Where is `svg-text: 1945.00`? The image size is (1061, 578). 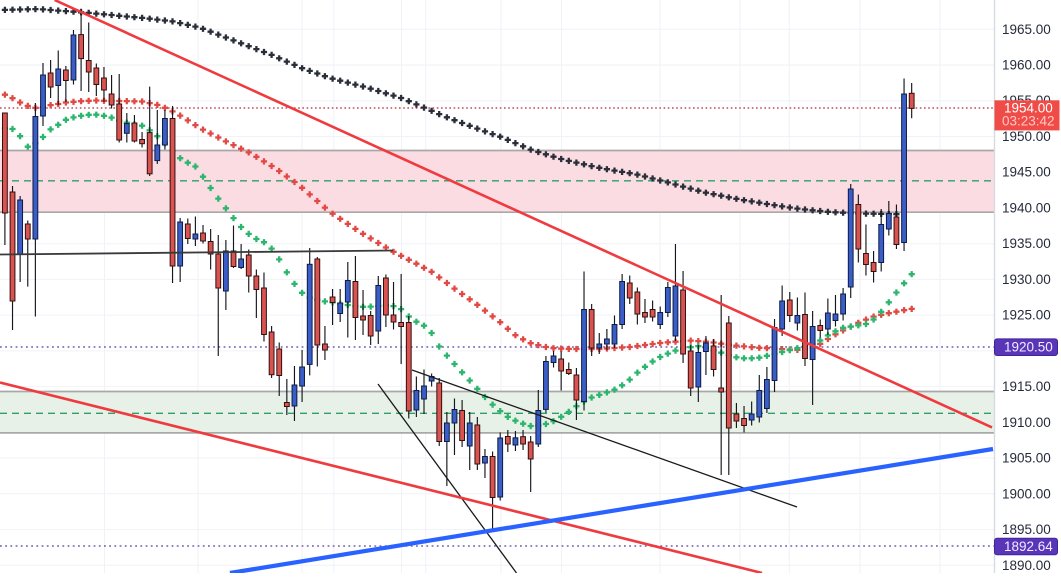 svg-text: 1945.00 is located at coordinates (1026, 172).